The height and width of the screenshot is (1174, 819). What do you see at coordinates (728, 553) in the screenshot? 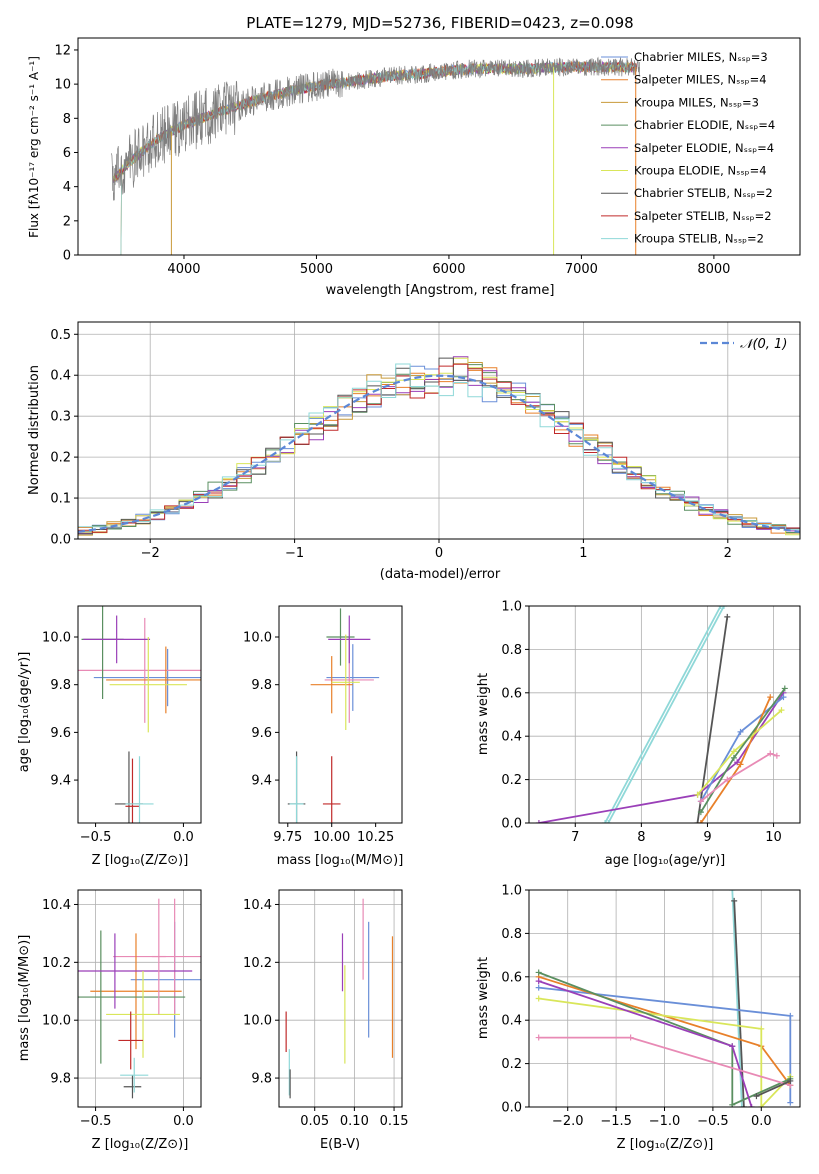
I see `x-tick-label: 2` at bounding box center [728, 553].